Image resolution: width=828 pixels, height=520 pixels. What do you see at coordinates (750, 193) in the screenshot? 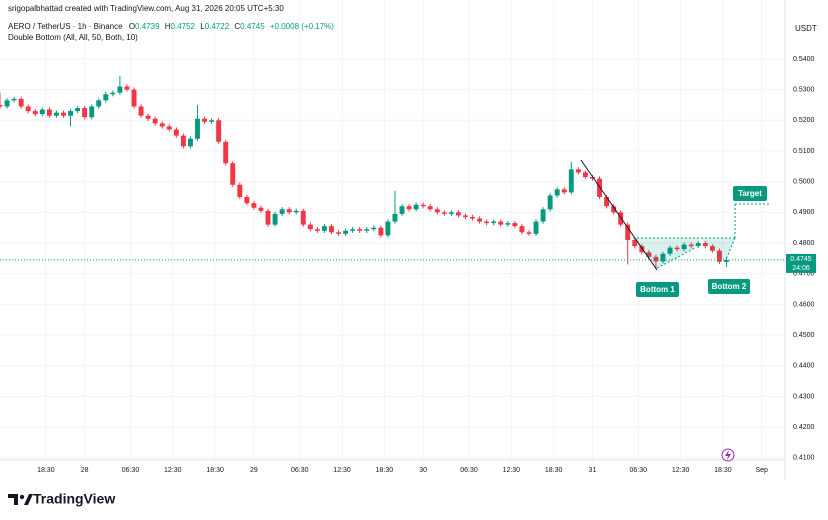
I see `annotation: Target` at bounding box center [750, 193].